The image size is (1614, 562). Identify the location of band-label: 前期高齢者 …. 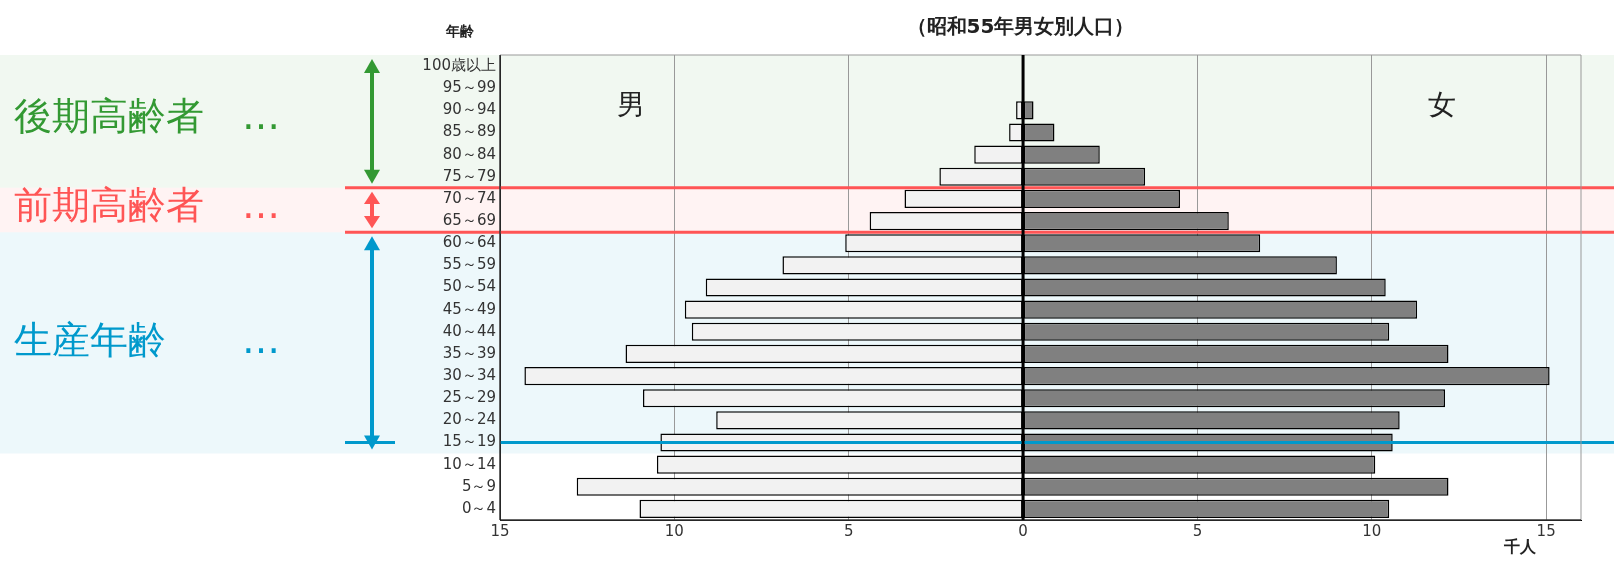
(147, 204).